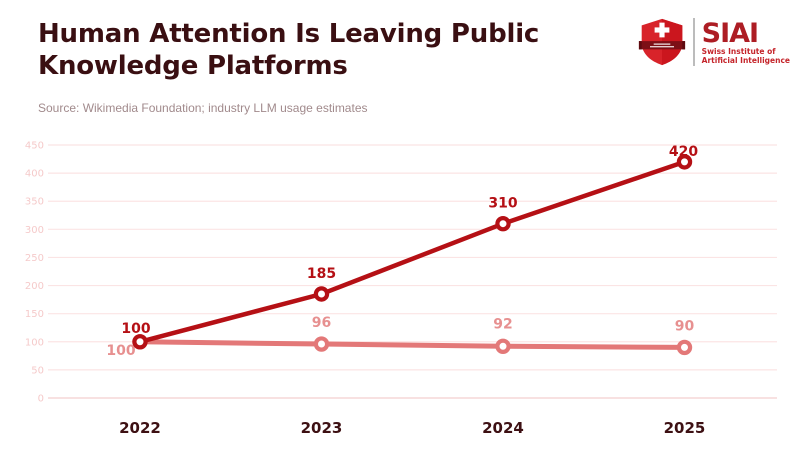  Describe the element at coordinates (34, 174) in the screenshot. I see `y-tick-label: 400` at that location.